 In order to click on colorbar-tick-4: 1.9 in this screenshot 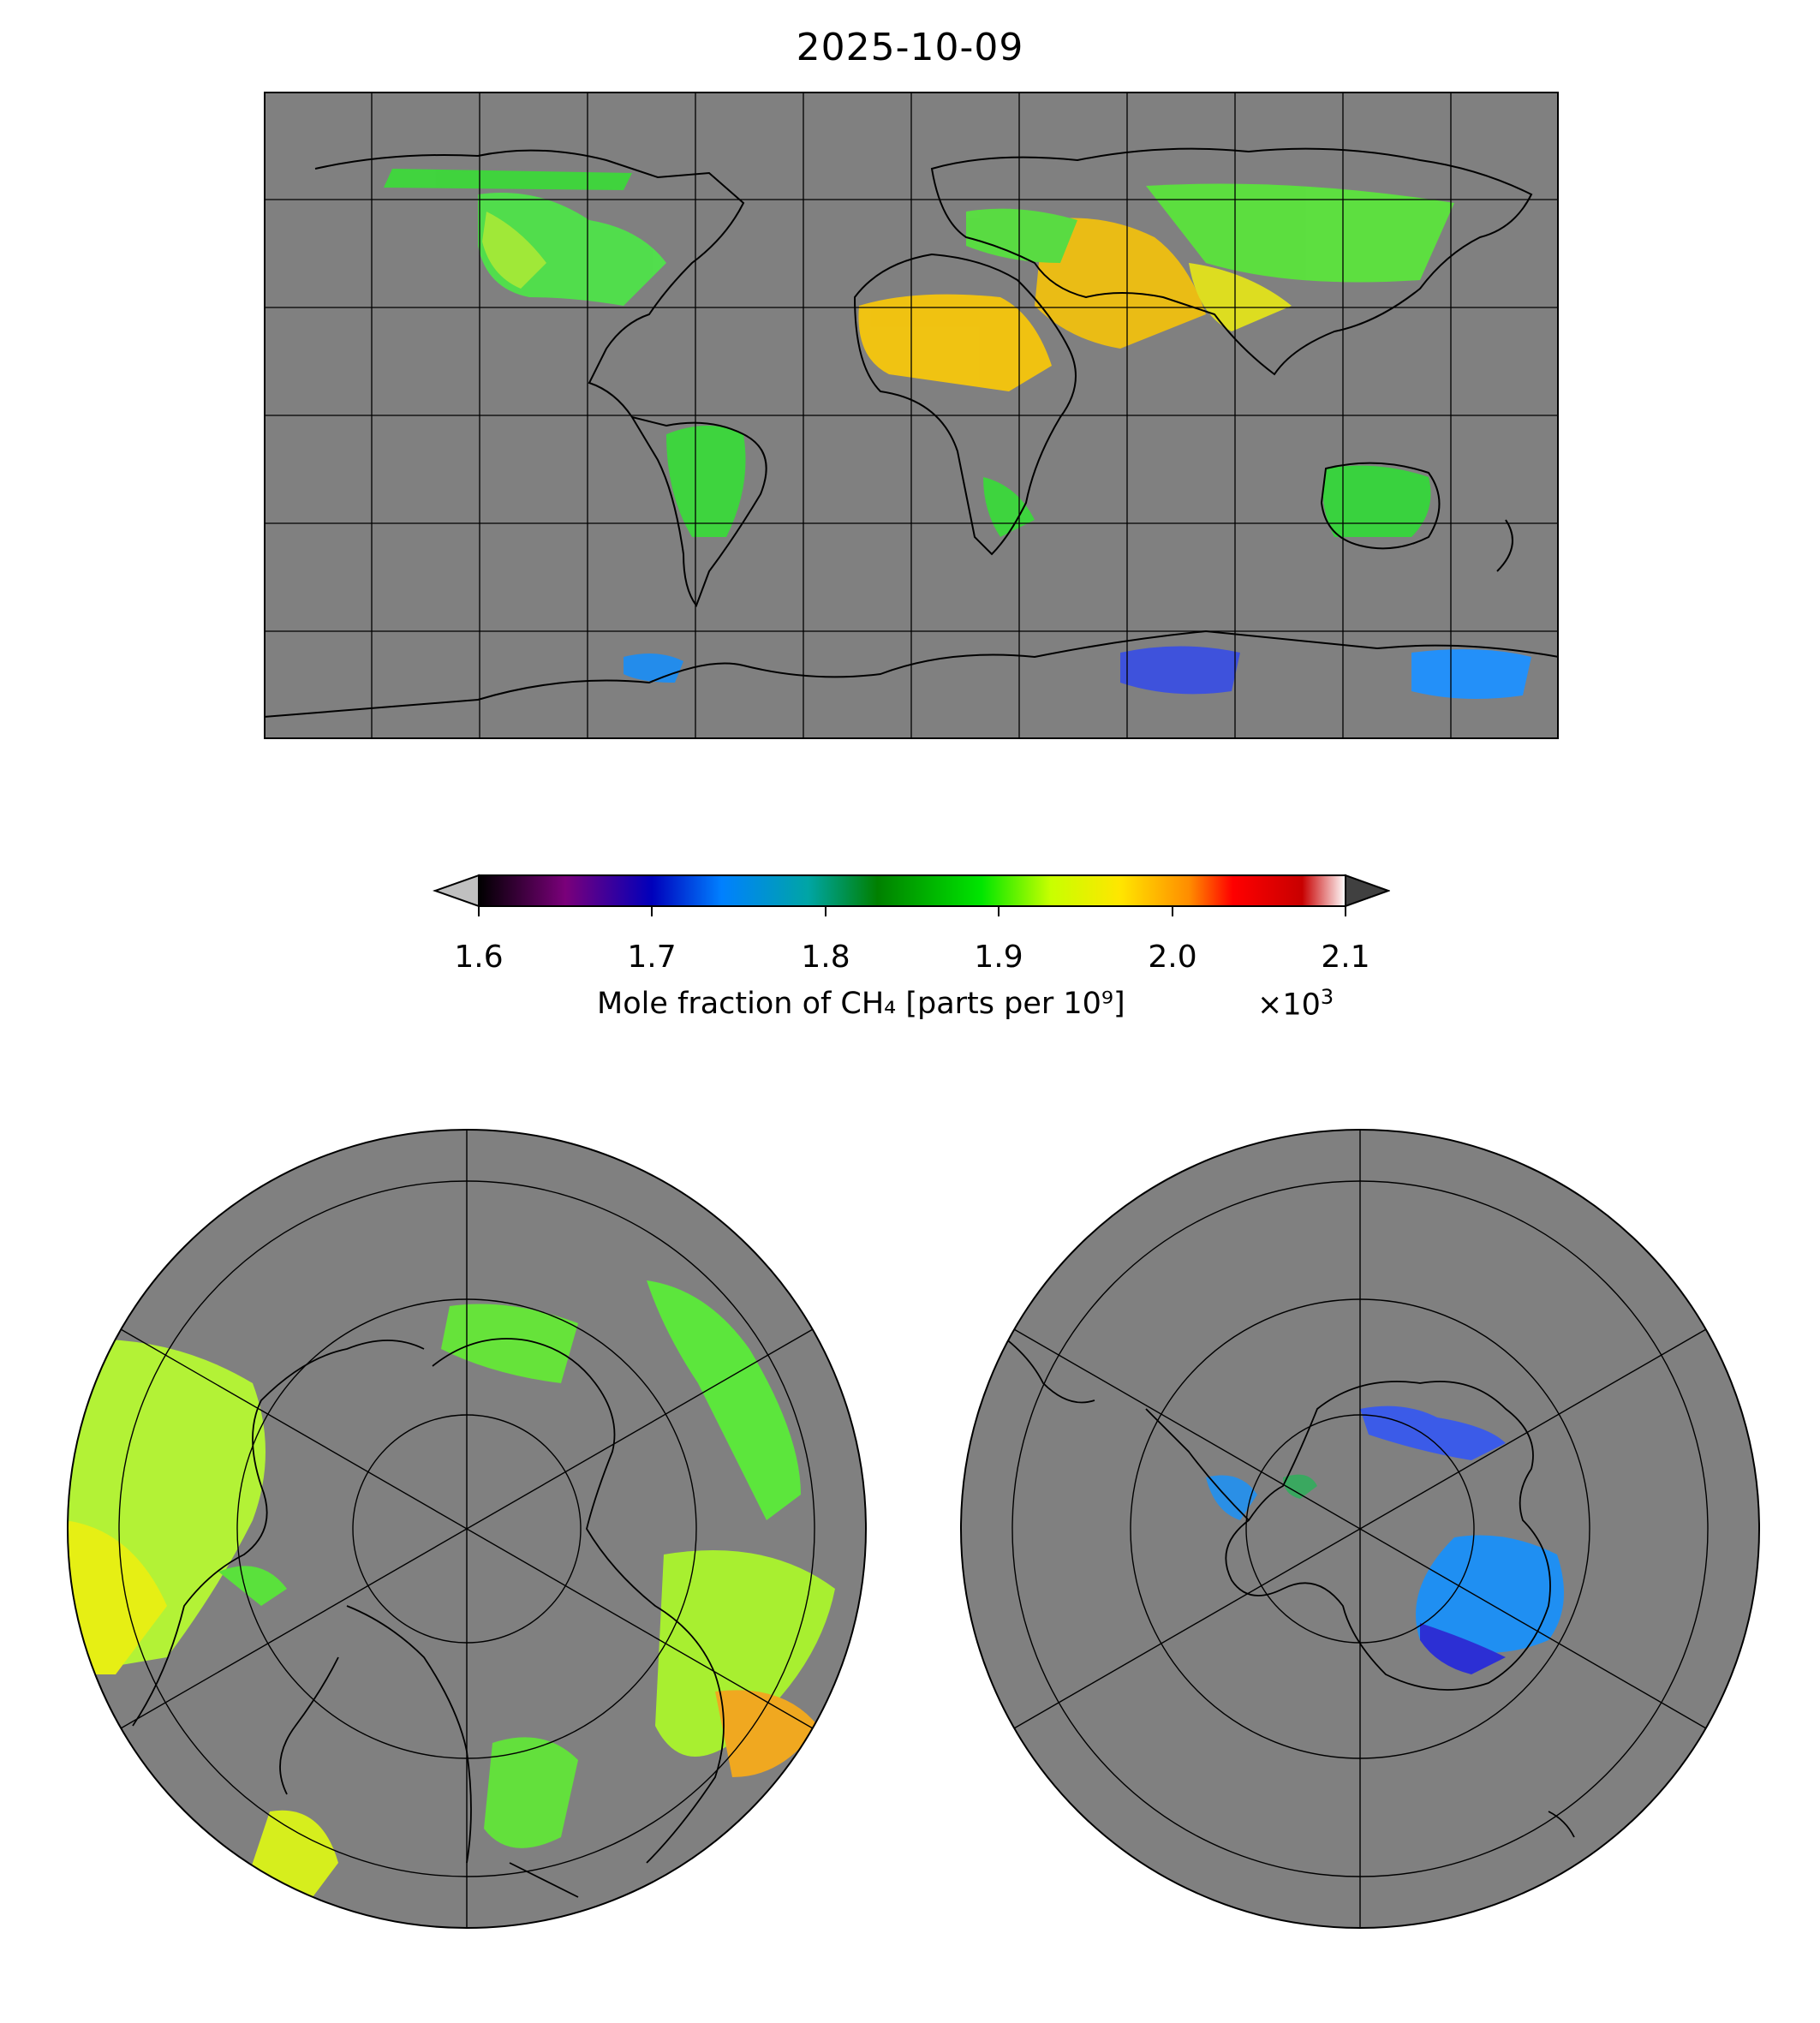, I will do `click(998, 957)`.